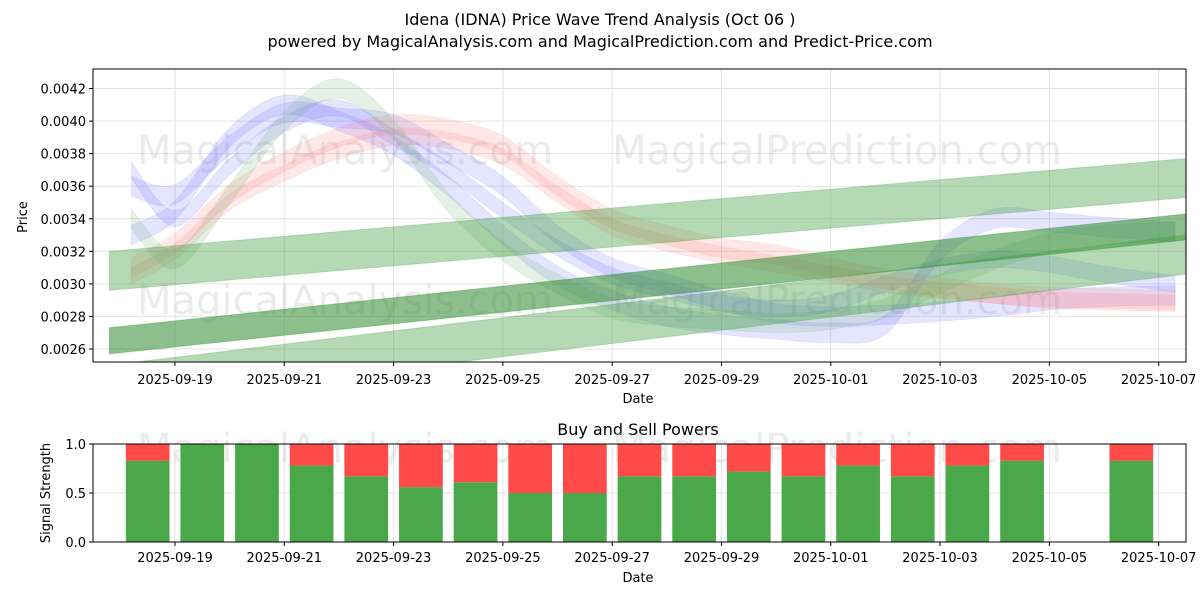  What do you see at coordinates (637, 578) in the screenshot?
I see `power-x-label: Date` at bounding box center [637, 578].